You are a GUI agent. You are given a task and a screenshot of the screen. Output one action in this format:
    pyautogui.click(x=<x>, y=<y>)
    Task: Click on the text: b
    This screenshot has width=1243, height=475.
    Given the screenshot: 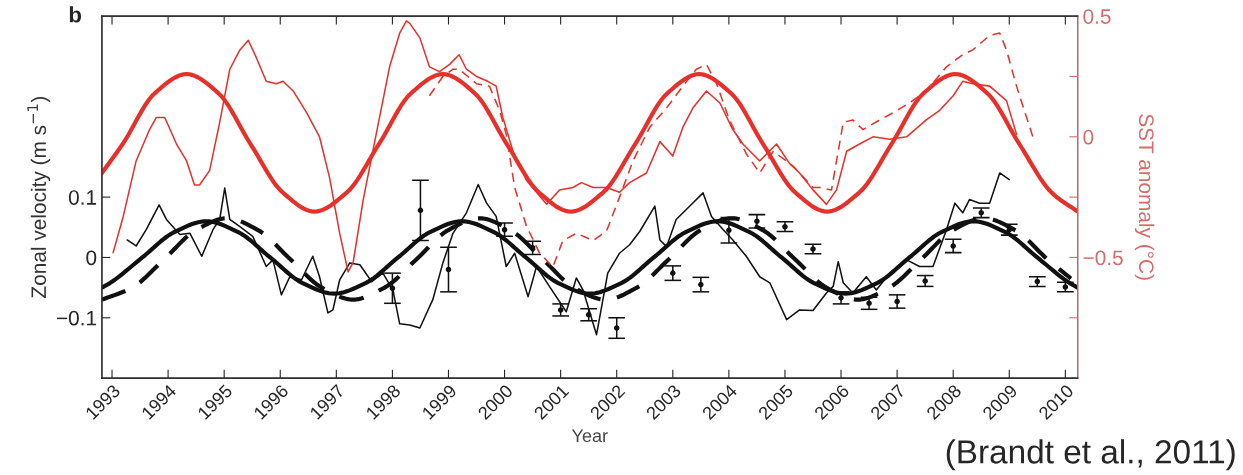 What is the action you would take?
    pyautogui.click(x=75, y=14)
    